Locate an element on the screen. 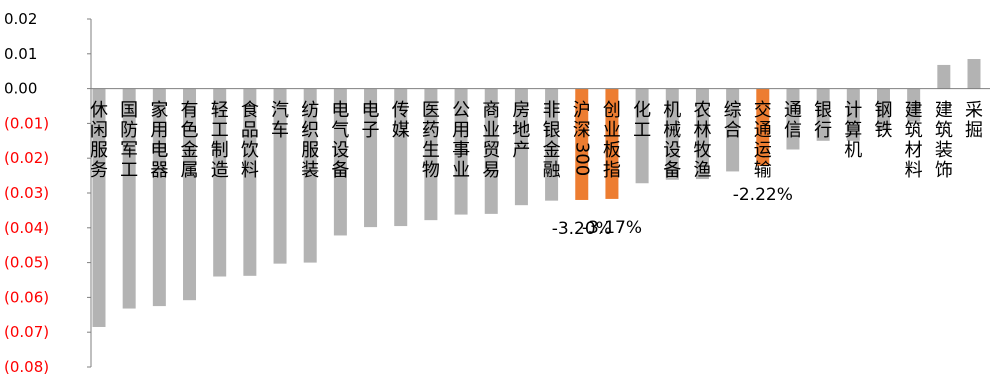 The height and width of the screenshot is (382, 993). svg-text: 有 is located at coordinates (190, 110).